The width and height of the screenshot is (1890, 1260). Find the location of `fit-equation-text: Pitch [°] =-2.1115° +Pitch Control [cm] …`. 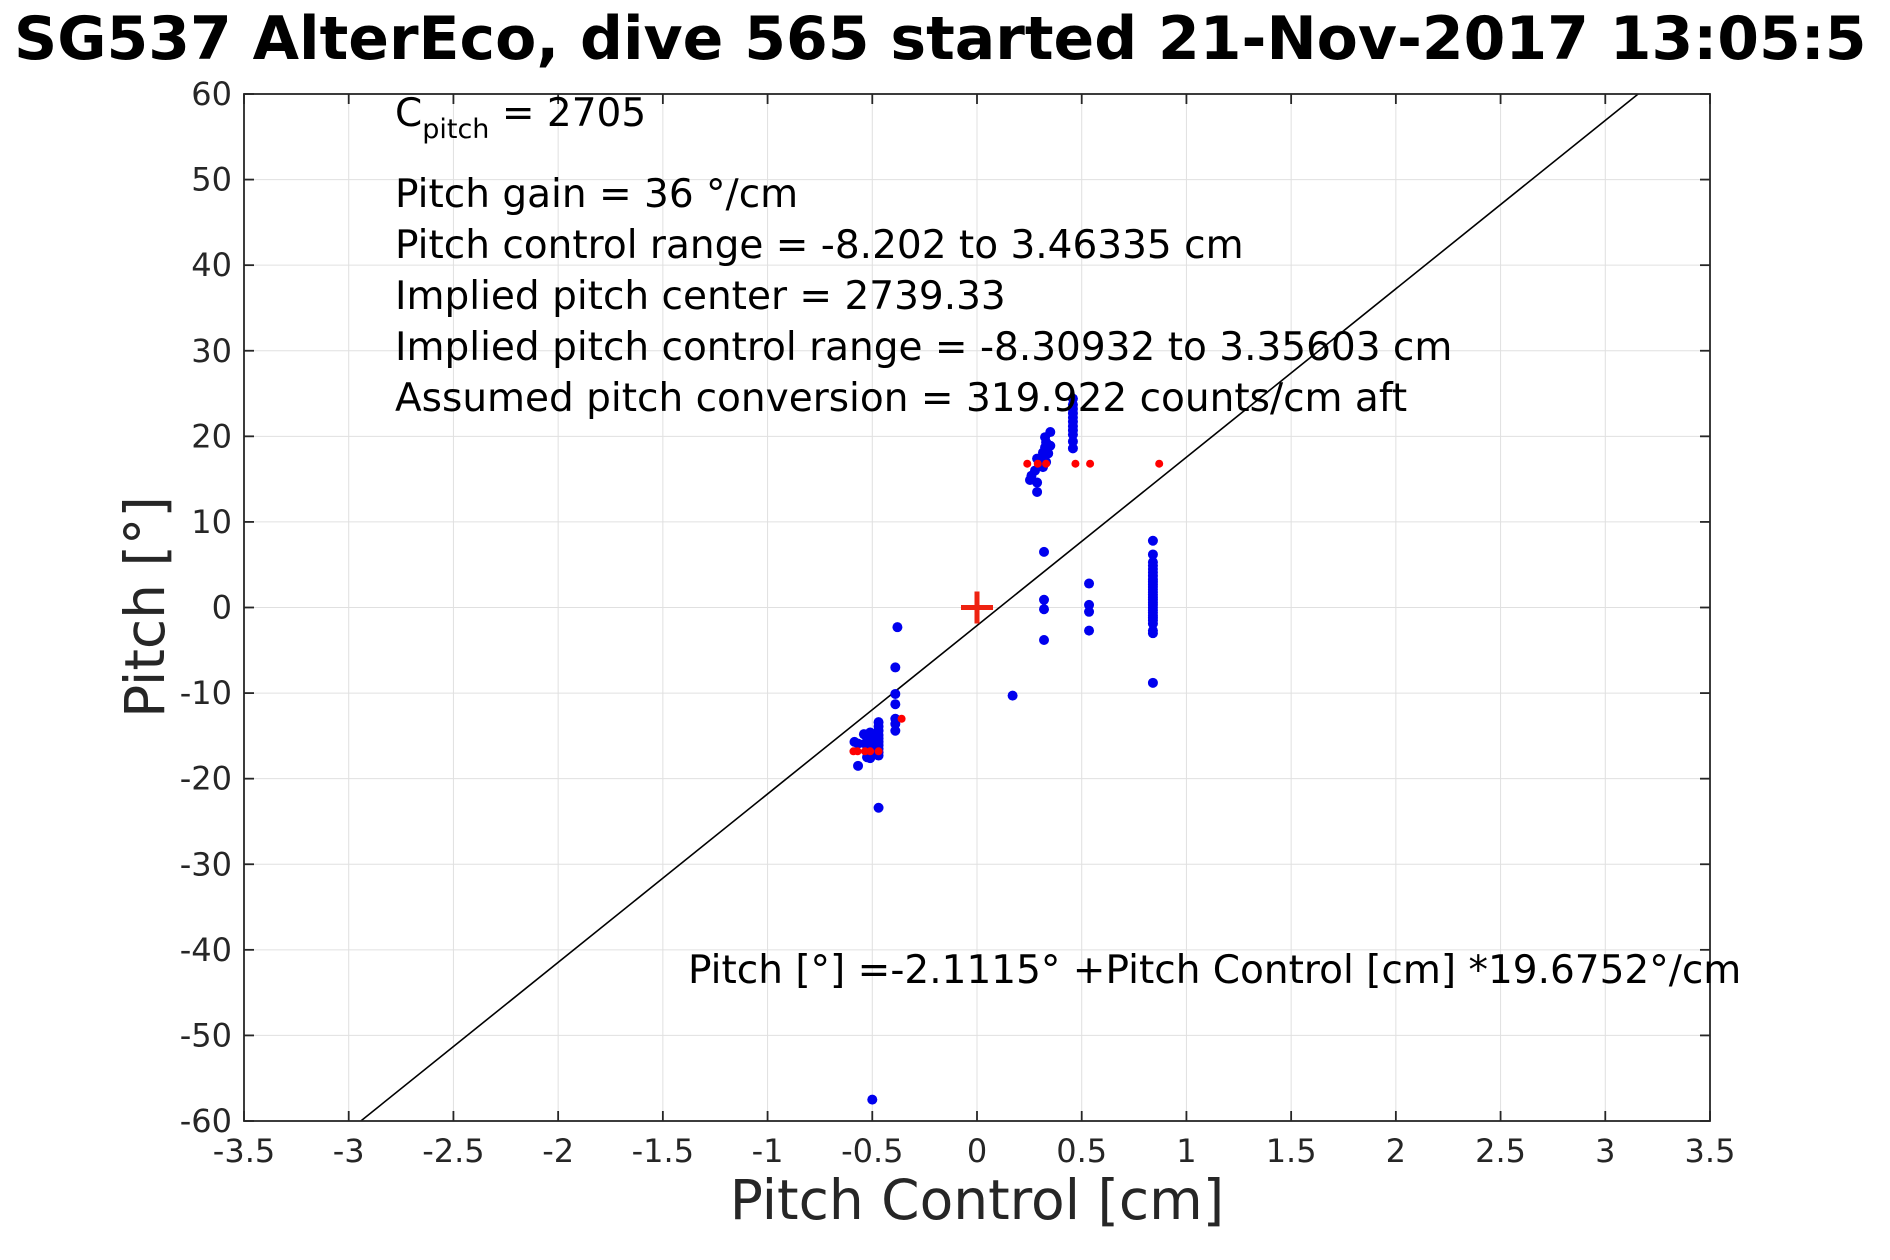

fit-equation-text: Pitch [°] =-2.1115° +Pitch Control [cm] … is located at coordinates (1215, 970).